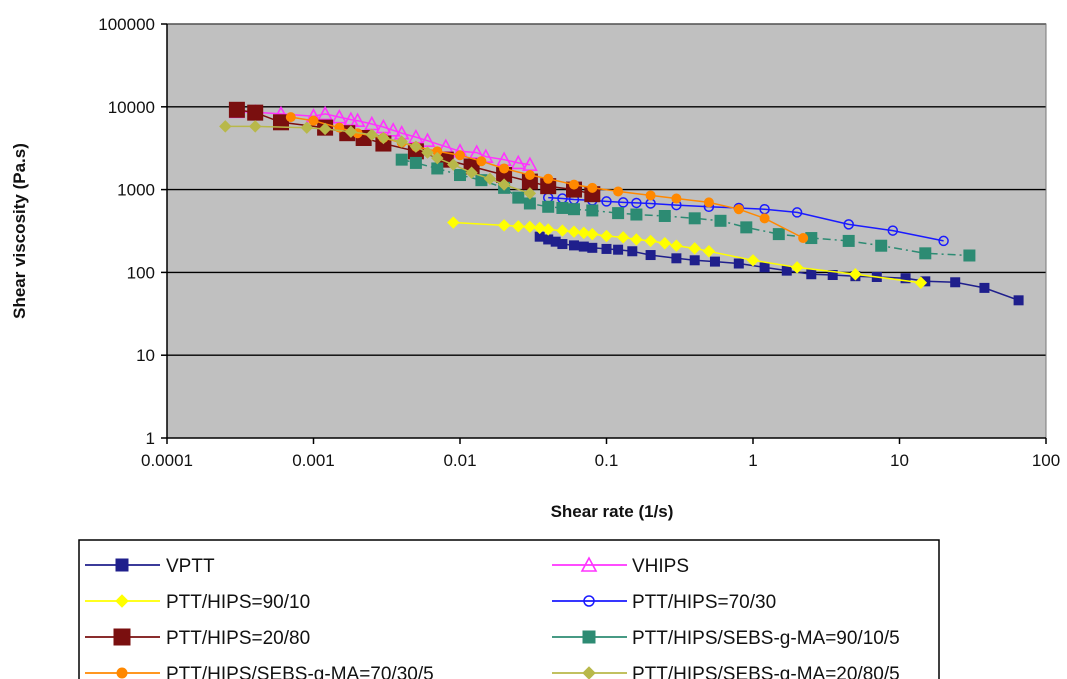 This screenshot has height=679, width=1067. I want to click on legend-item-4: PTT/HIPS=70/30, so click(664, 602).